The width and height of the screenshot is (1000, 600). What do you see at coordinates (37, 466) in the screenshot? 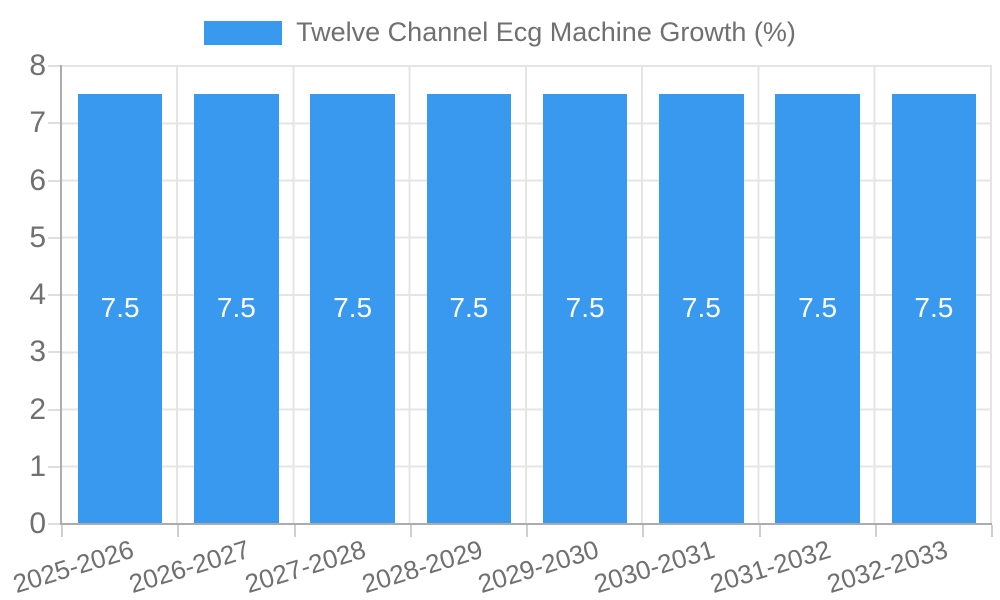
I see `y-tick-label: 1` at bounding box center [37, 466].